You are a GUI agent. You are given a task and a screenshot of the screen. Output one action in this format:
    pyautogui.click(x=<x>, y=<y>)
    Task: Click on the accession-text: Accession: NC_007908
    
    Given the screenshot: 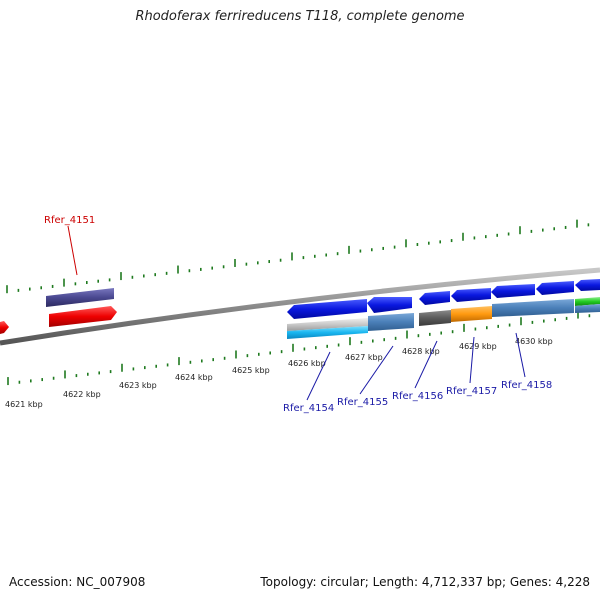 What is the action you would take?
    pyautogui.click(x=77, y=582)
    